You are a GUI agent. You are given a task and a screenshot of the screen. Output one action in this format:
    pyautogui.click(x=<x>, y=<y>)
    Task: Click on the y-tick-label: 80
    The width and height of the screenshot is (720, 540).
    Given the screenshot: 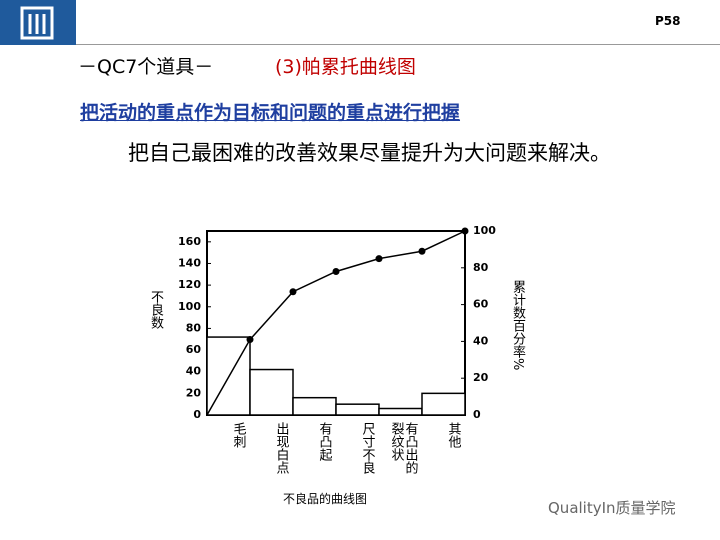 What is the action you would take?
    pyautogui.click(x=194, y=327)
    